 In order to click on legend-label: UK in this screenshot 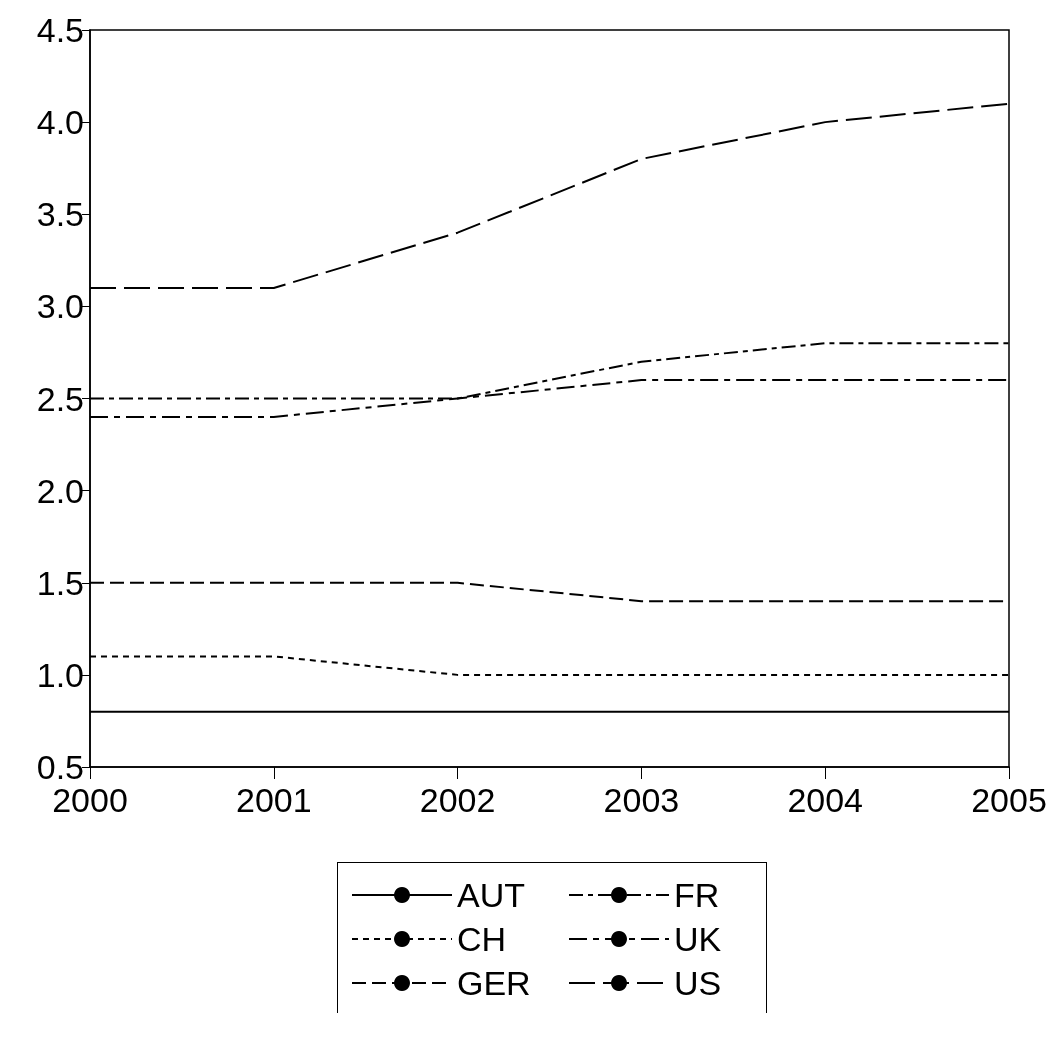, I will do `click(698, 939)`.